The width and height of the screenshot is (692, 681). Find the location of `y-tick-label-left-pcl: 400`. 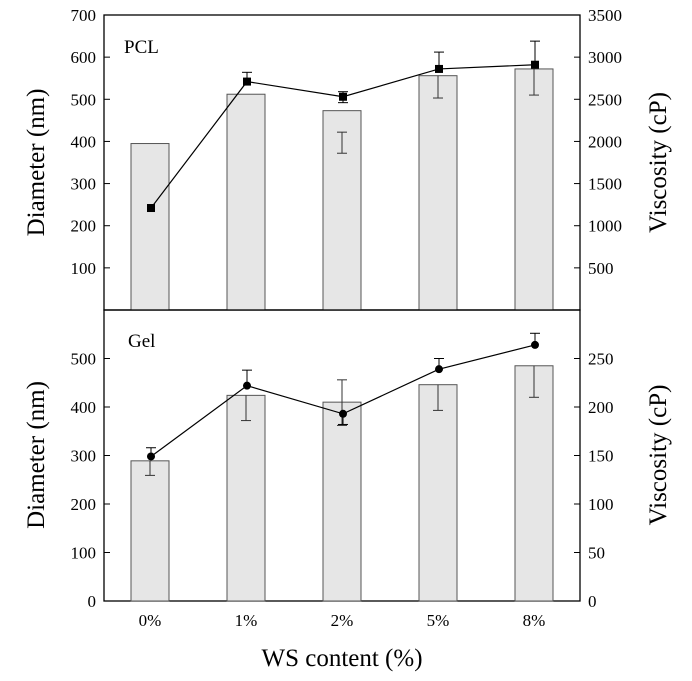

y-tick-label-left-pcl: 400 is located at coordinates (84, 141).